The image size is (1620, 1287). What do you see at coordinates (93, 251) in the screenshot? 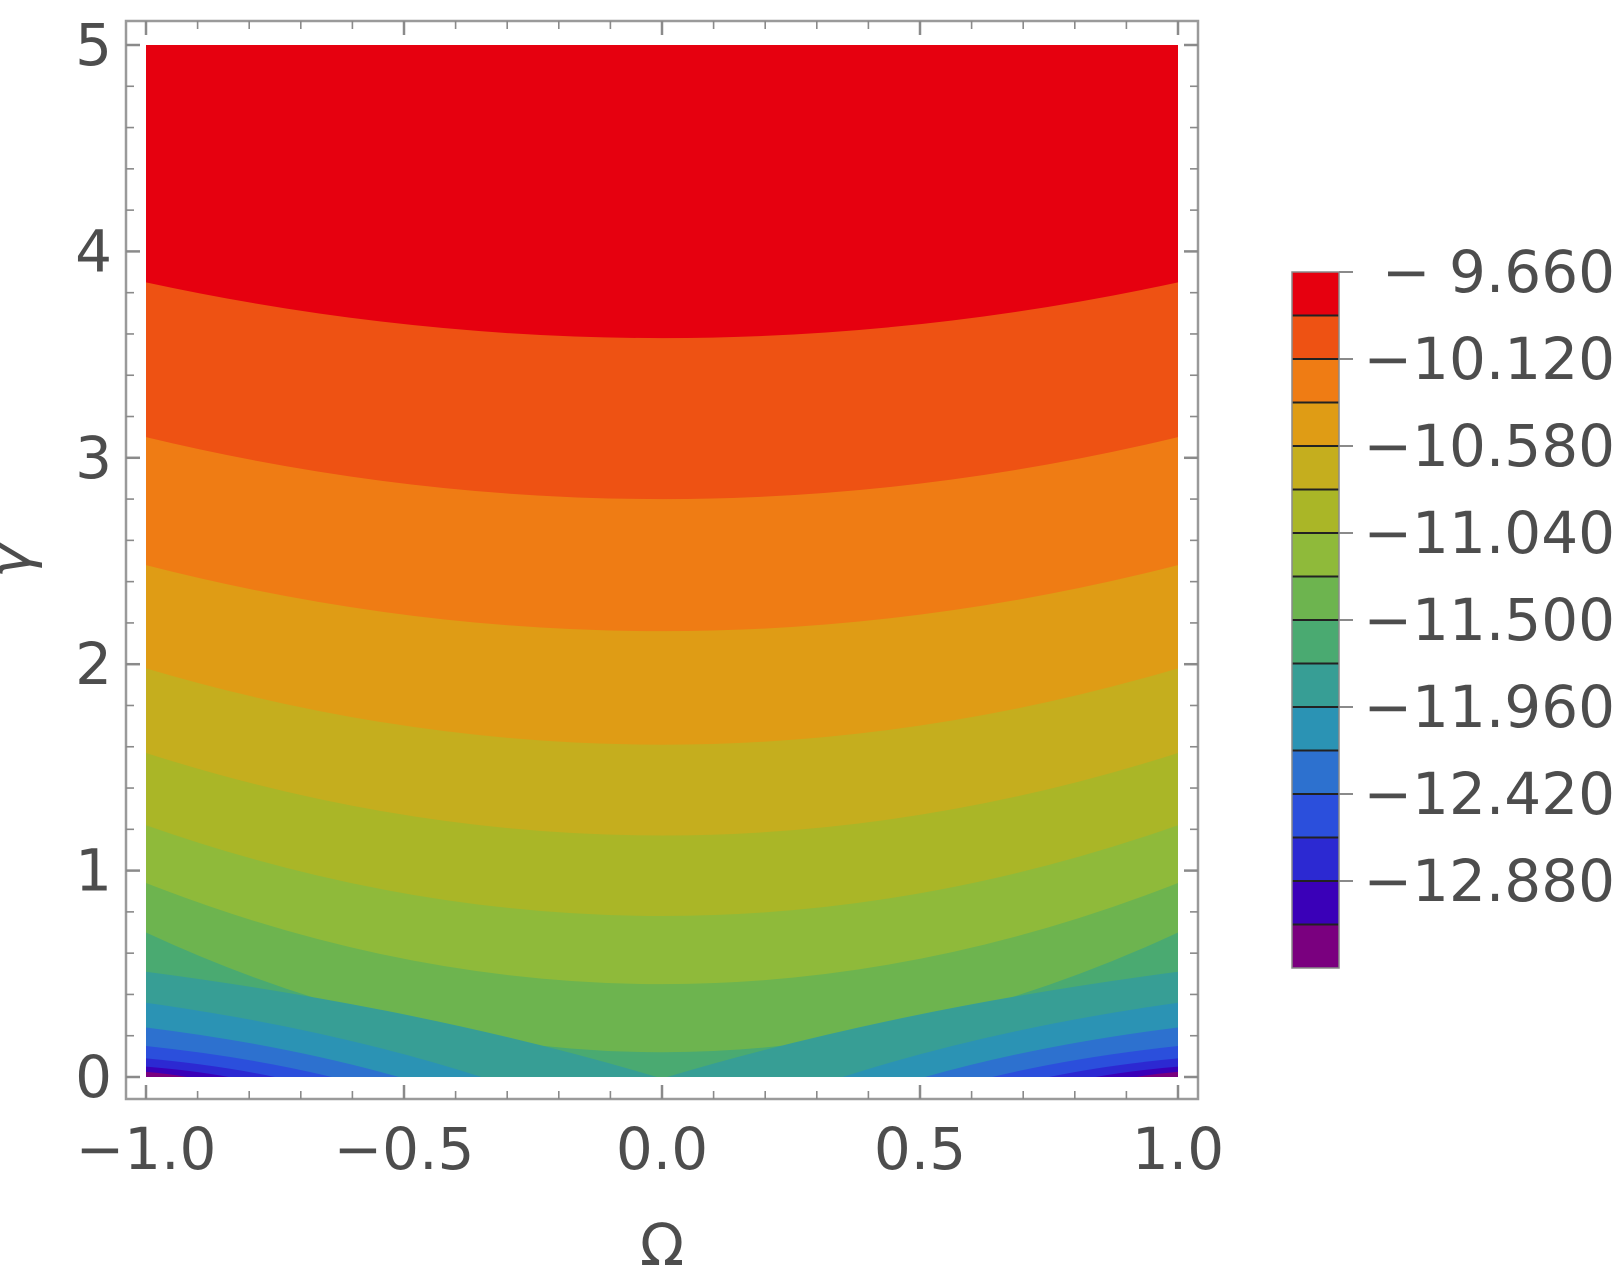
I see `y-tick-label: 4` at bounding box center [93, 251].